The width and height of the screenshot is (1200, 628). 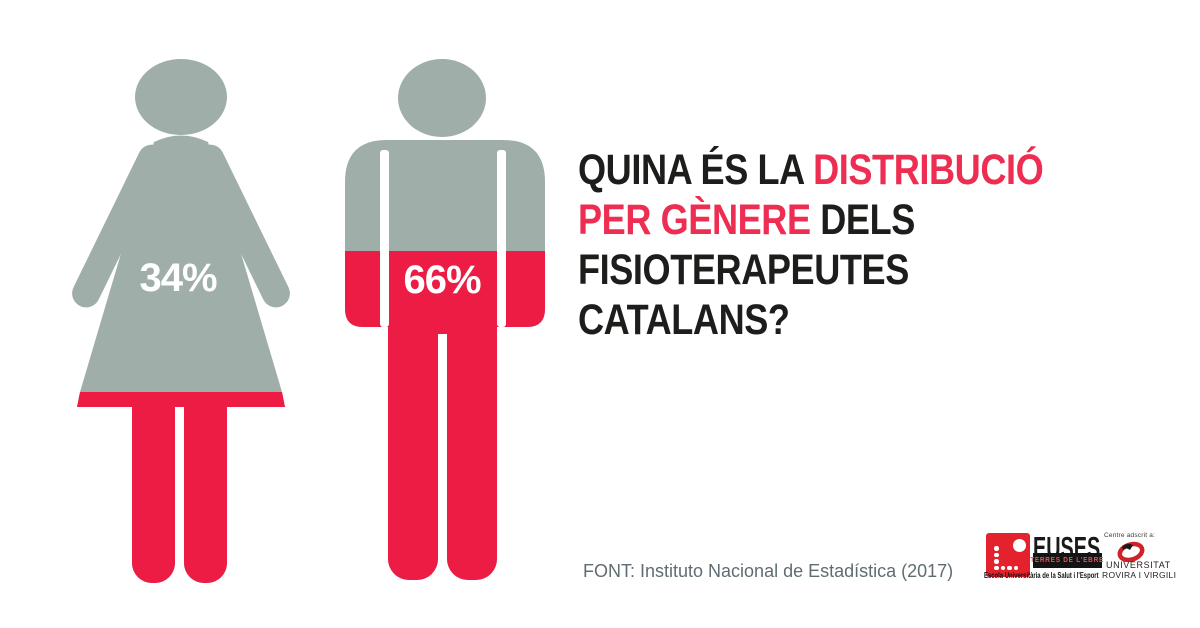 I want to click on headline-line2-black: DELS, so click(x=862, y=220).